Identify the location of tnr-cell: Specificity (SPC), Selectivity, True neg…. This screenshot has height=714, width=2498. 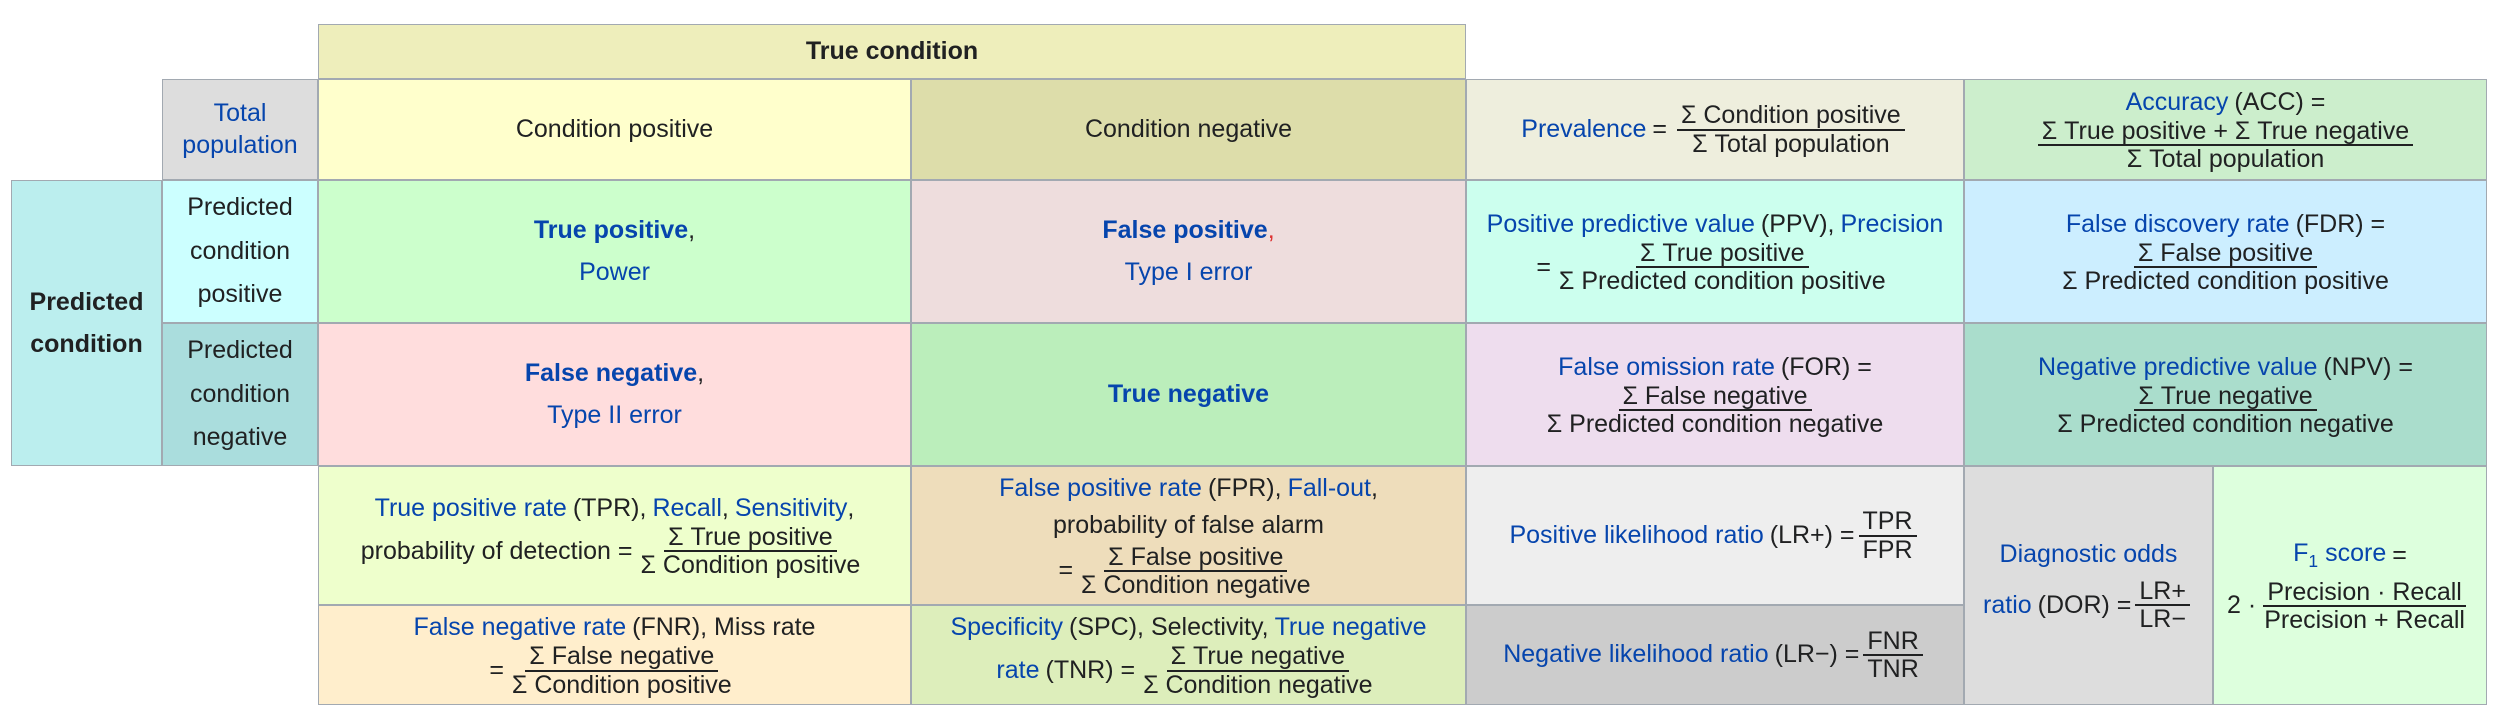
(1188, 655).